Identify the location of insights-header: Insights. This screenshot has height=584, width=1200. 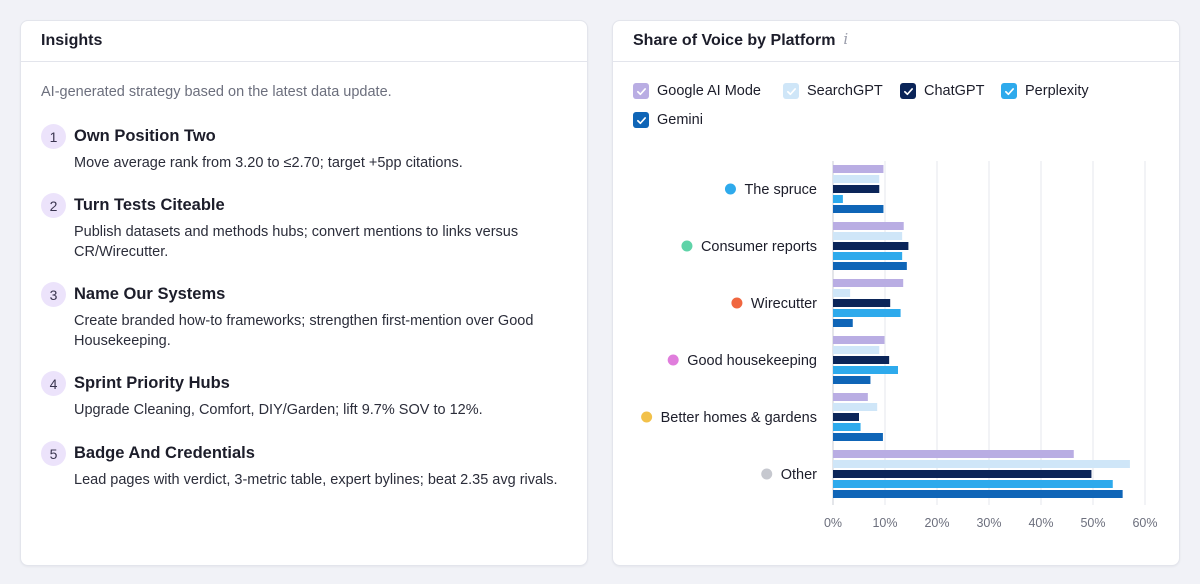
(304, 41).